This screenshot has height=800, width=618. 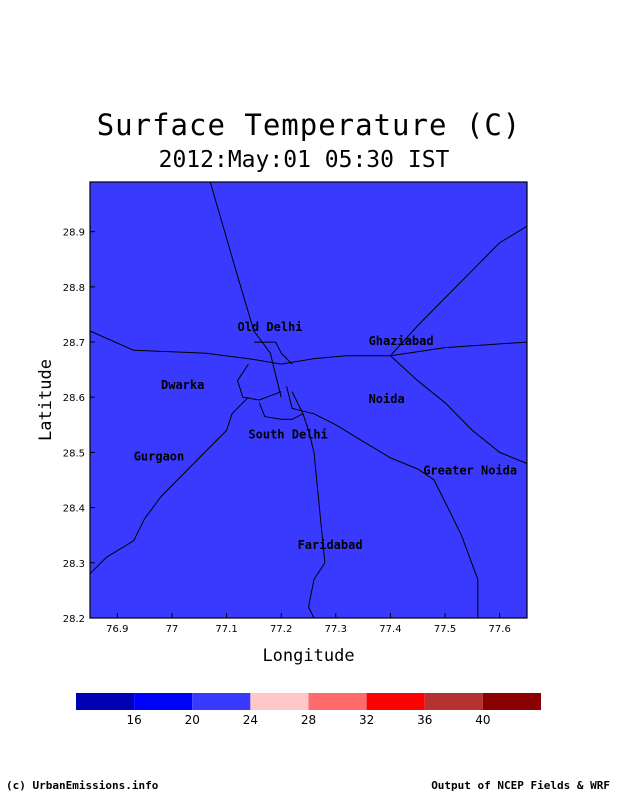 I want to click on city-label: South Delhi, so click(x=287, y=435).